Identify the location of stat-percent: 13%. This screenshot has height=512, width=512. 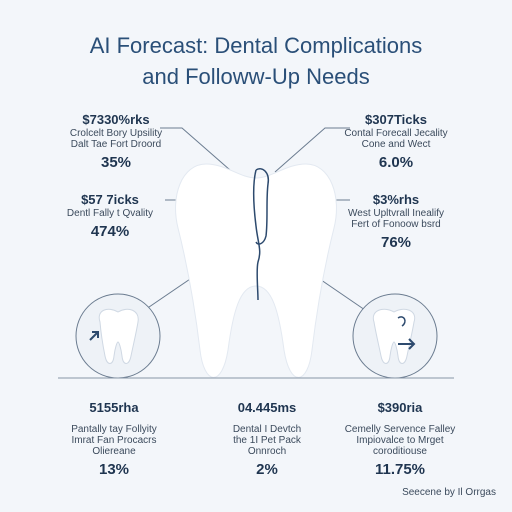
(114, 469).